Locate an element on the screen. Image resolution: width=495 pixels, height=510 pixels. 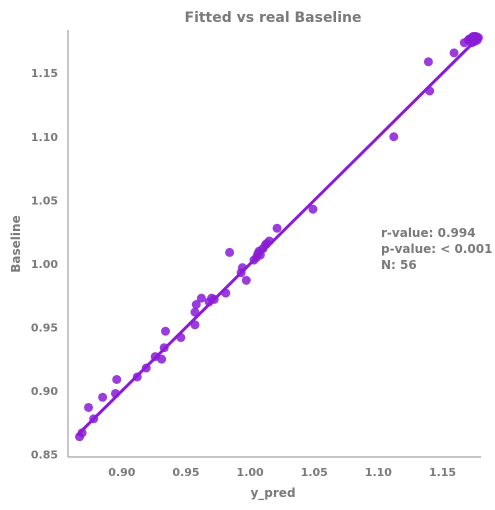
r-value-text: r-value: 0.994 is located at coordinates (428, 233).